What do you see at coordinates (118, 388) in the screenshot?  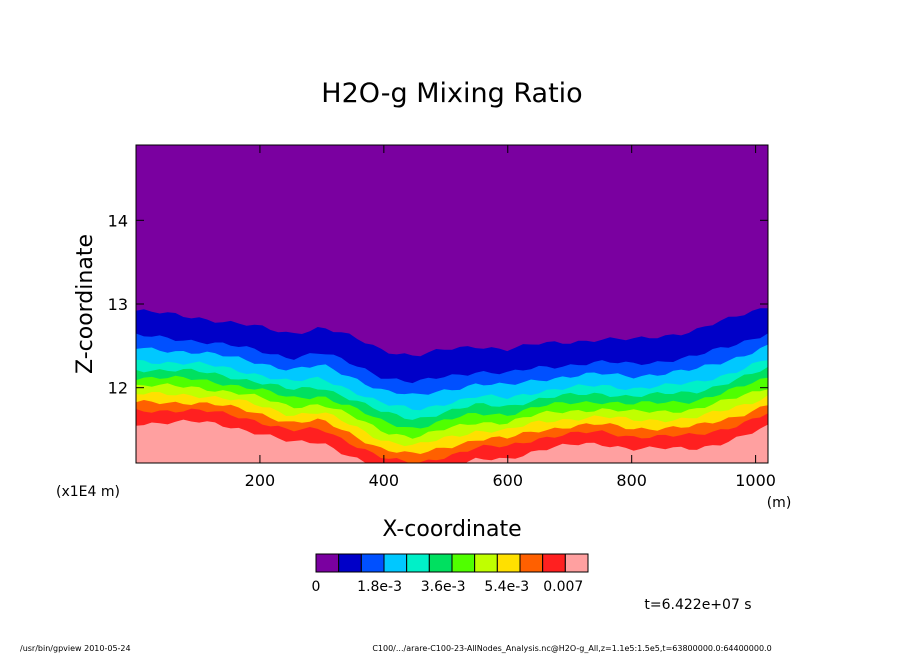 I see `y-tick-label: 12` at bounding box center [118, 388].